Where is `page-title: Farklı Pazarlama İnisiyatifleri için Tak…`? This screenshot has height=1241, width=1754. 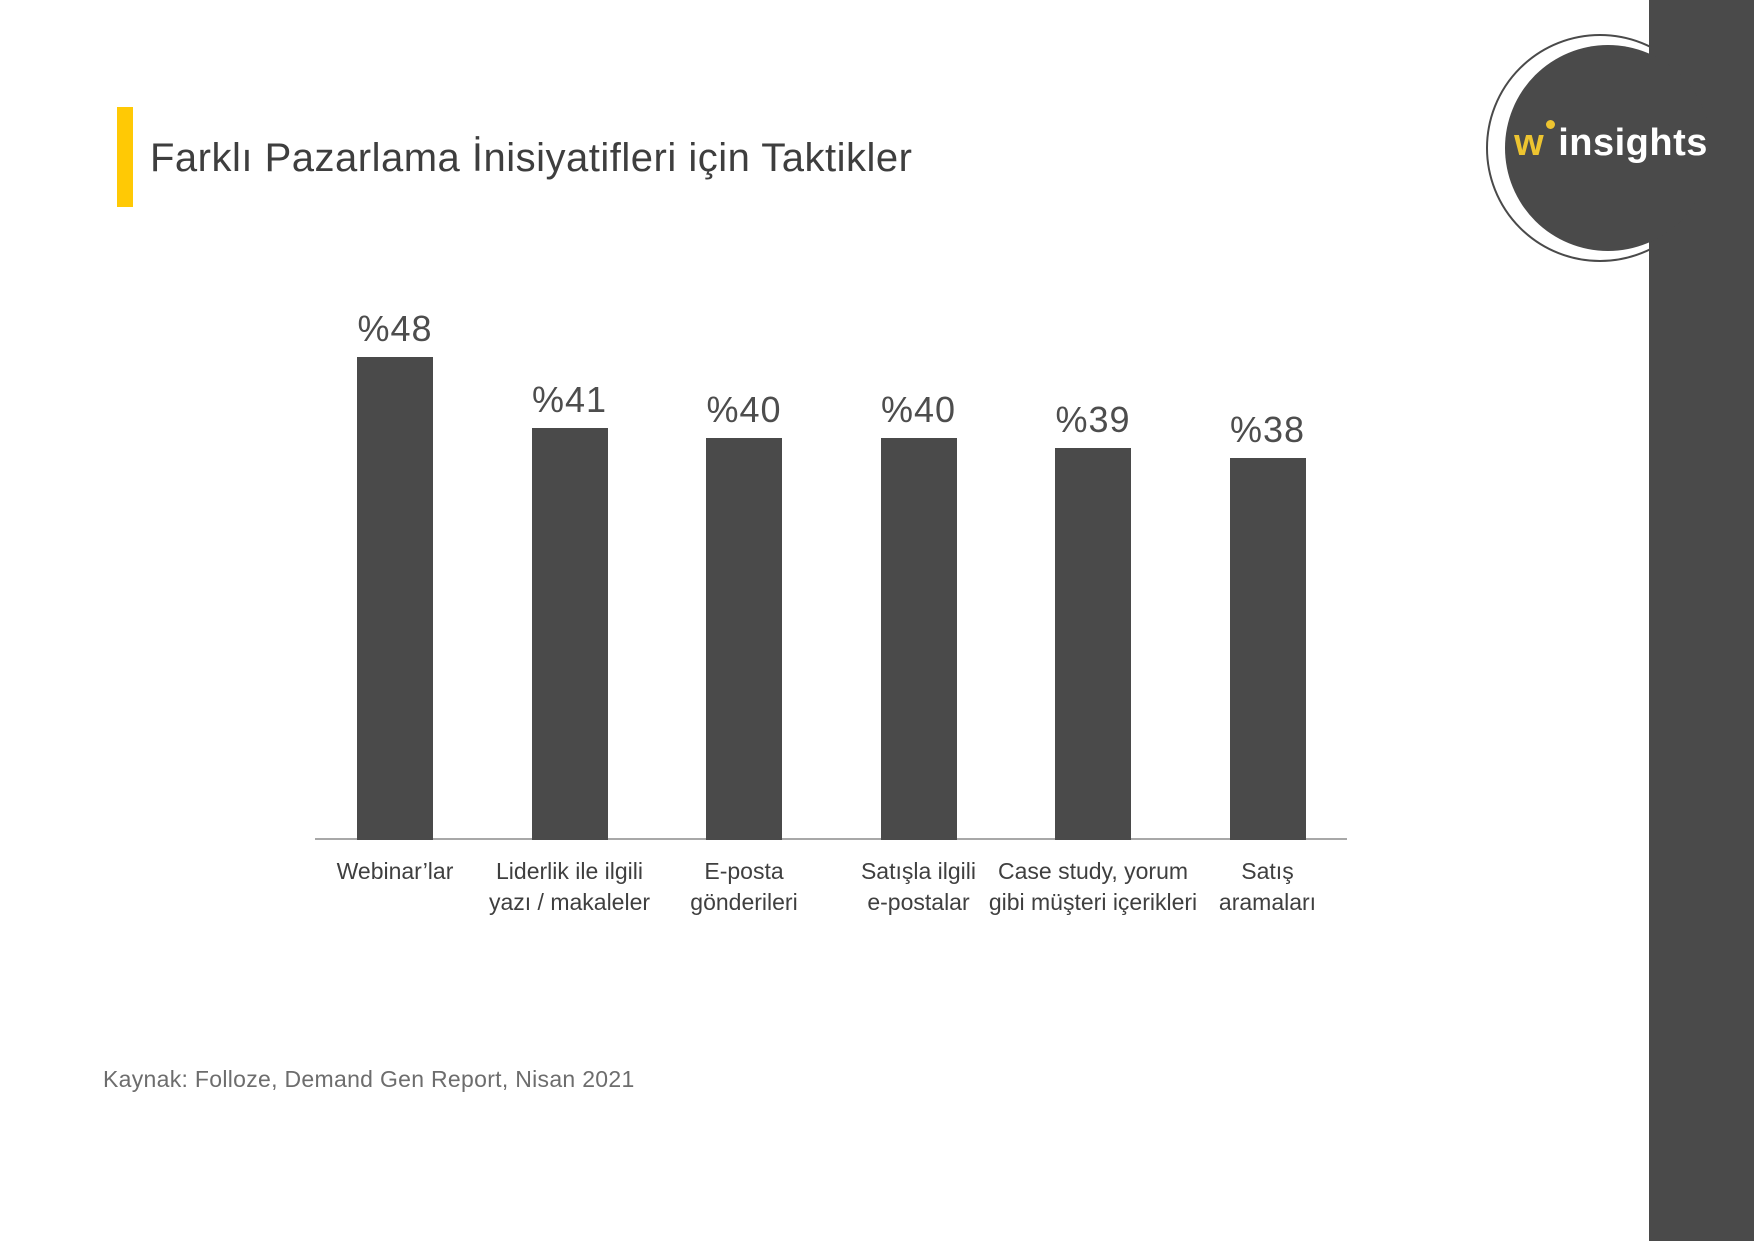
page-title: Farklı Pazarlama İnisiyatifleri için Tak… is located at coordinates (531, 158).